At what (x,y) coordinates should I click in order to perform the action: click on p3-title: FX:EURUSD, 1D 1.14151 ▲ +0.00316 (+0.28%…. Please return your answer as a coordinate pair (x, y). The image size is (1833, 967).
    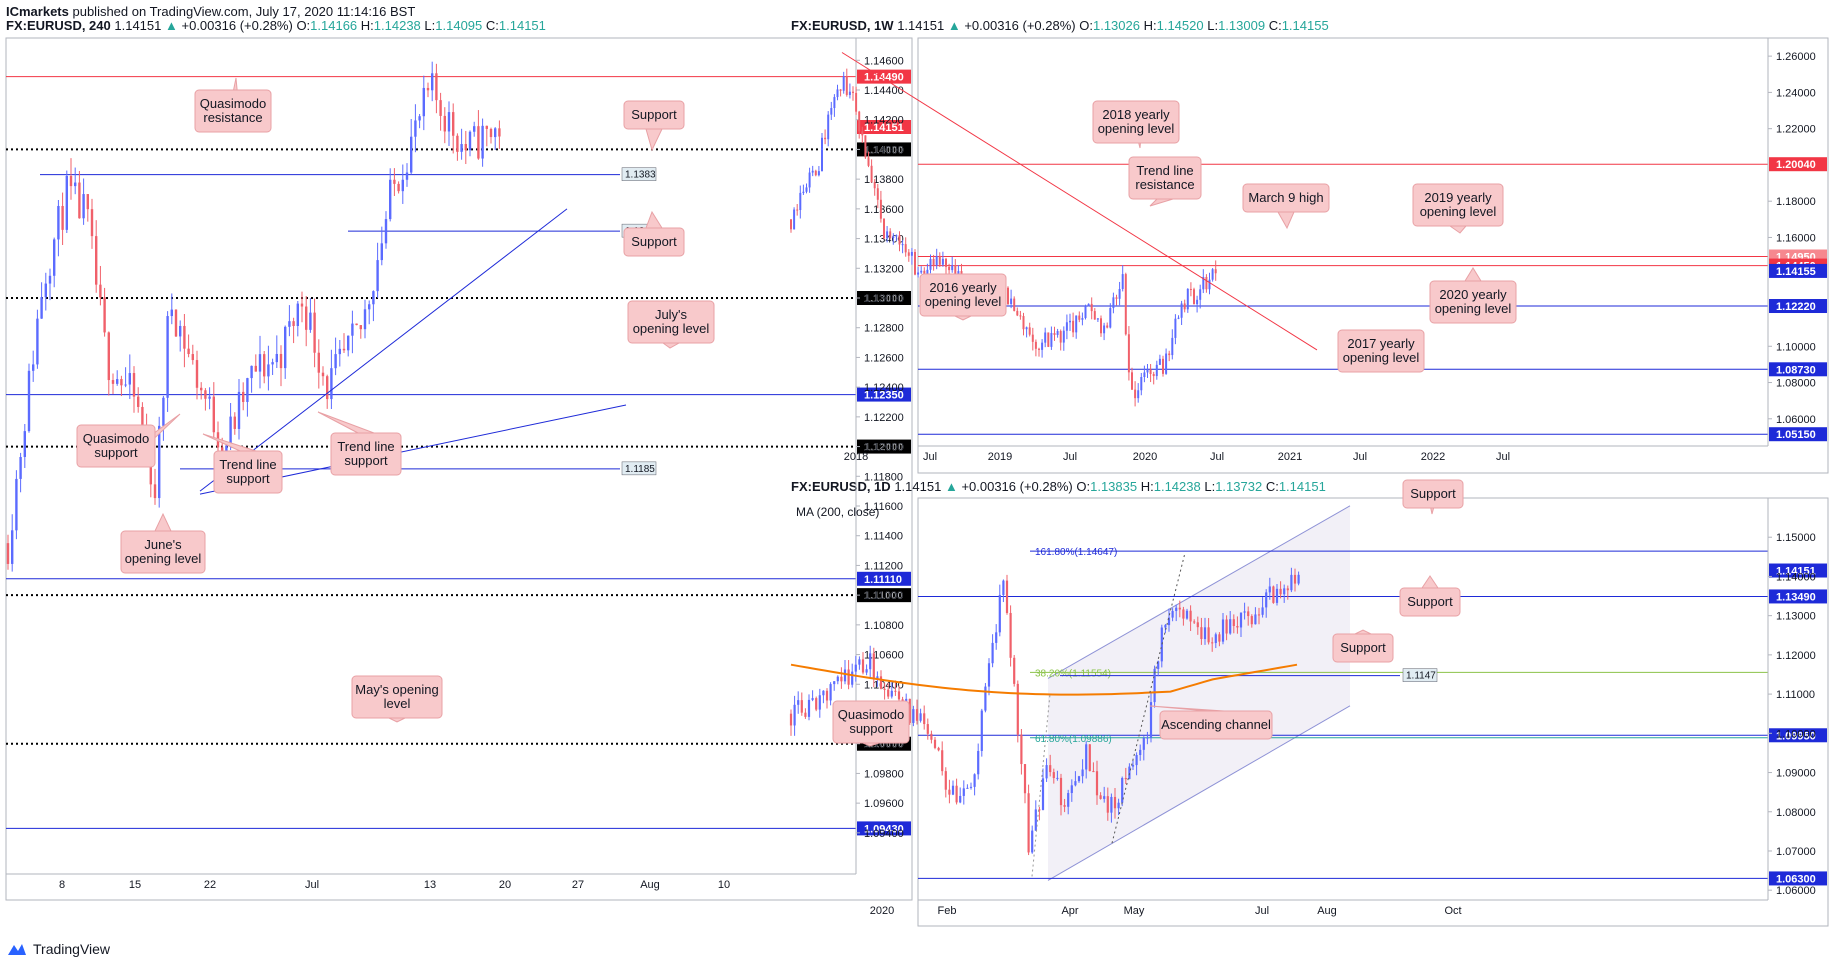
    Looking at the image, I should click on (1058, 486).